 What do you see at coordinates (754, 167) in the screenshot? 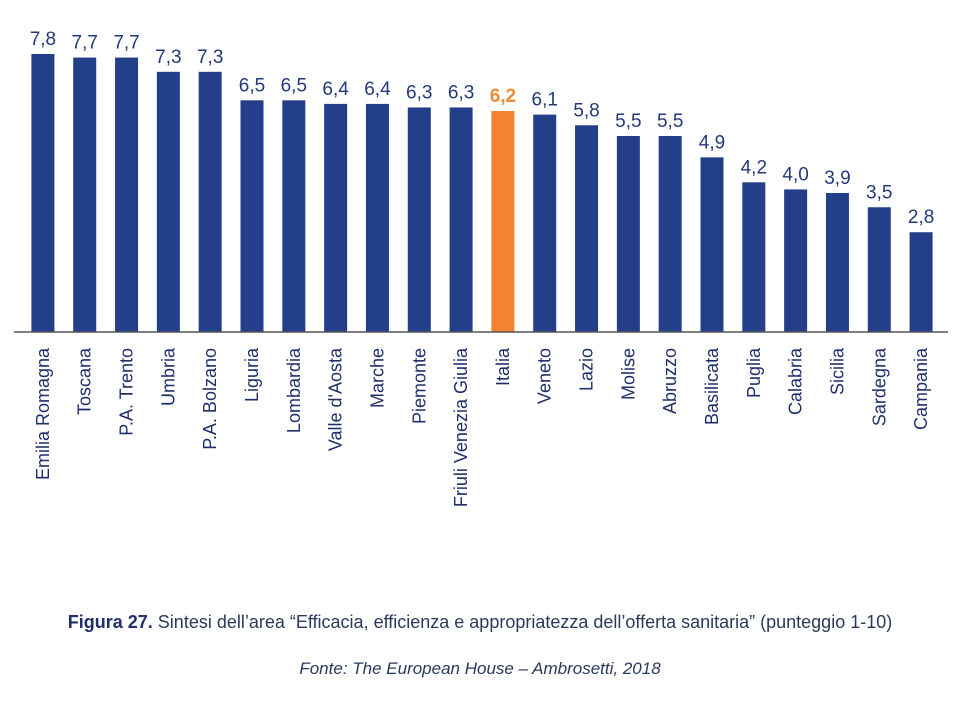
I see `value-label-17: 4,2` at bounding box center [754, 167].